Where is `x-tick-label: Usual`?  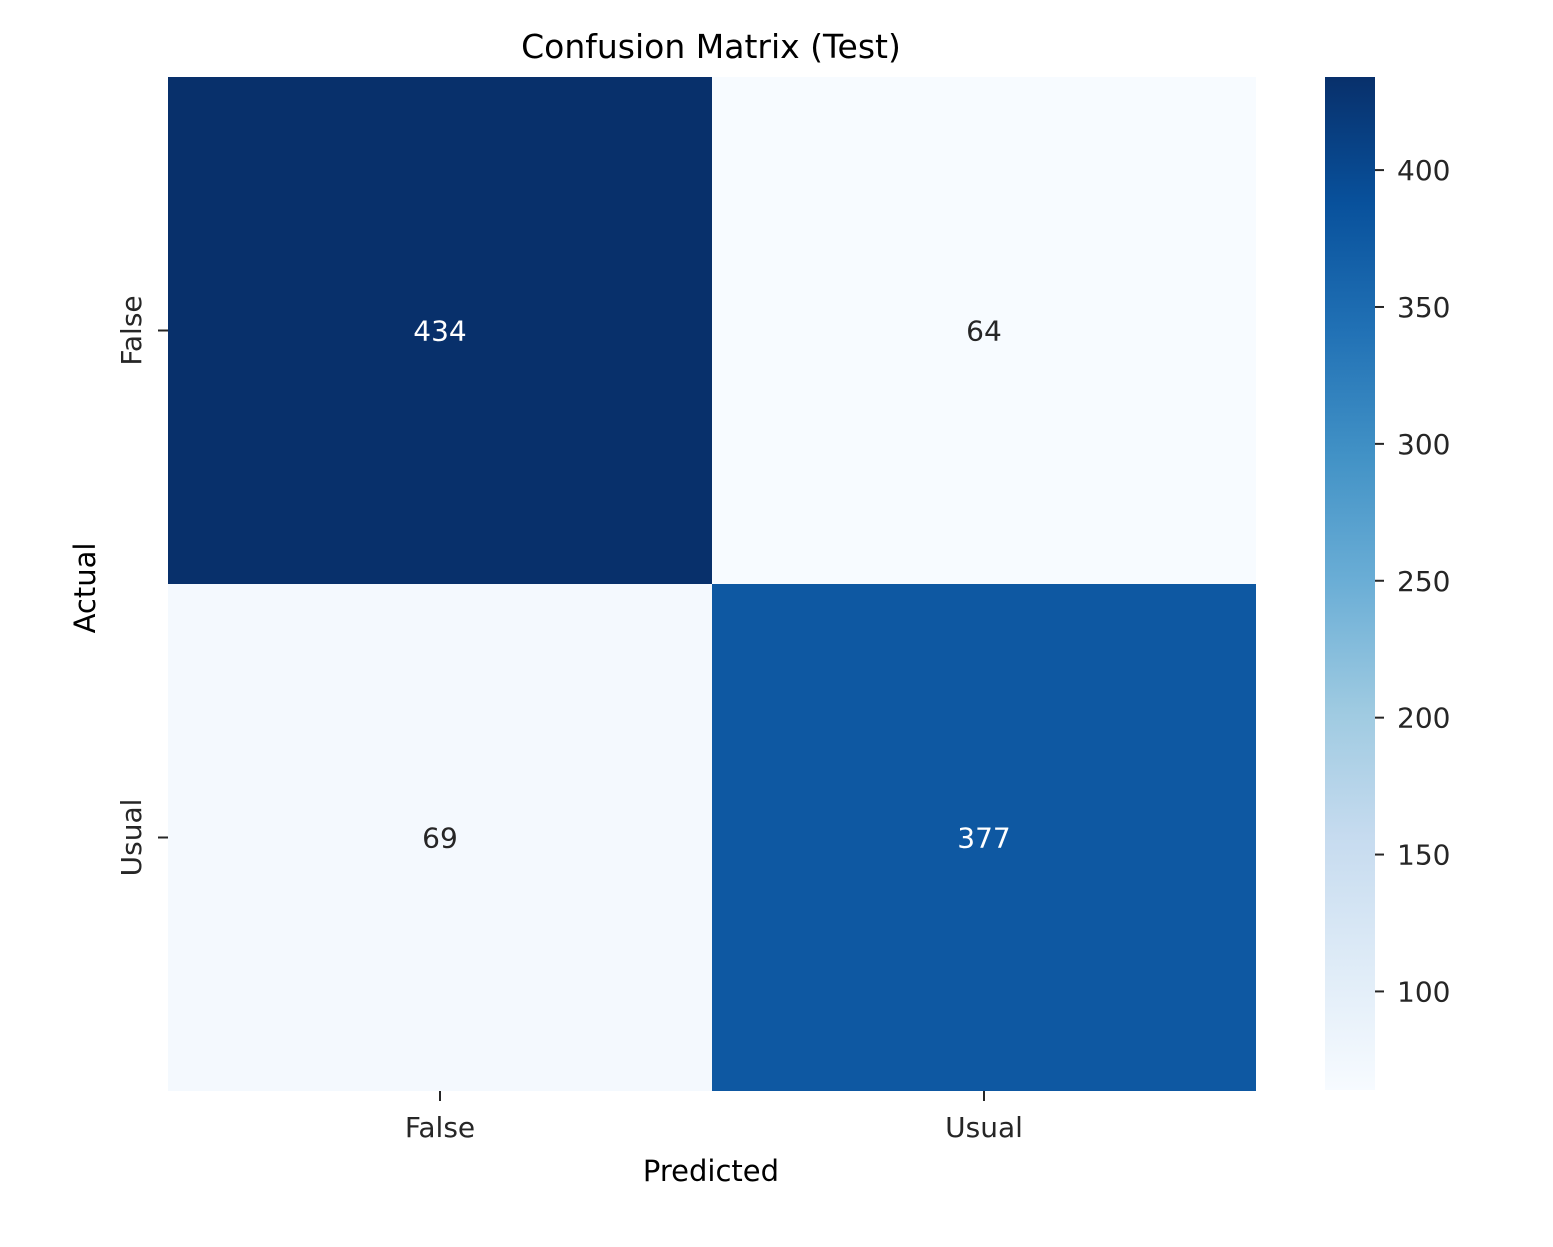 x-tick-label: Usual is located at coordinates (984, 1127).